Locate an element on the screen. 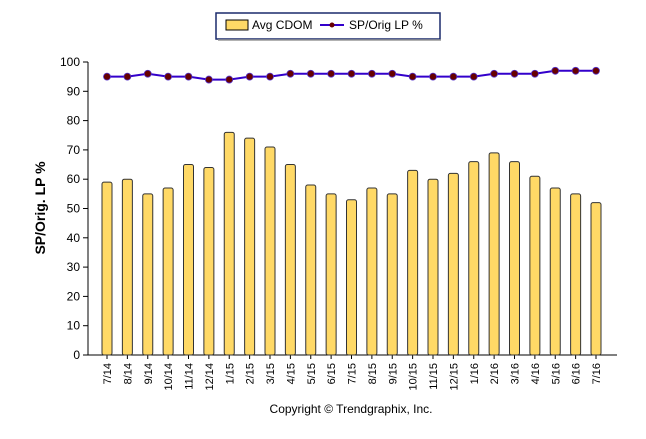 This screenshot has height=439, width=646. y-tick-label: 100 is located at coordinates (70, 62).